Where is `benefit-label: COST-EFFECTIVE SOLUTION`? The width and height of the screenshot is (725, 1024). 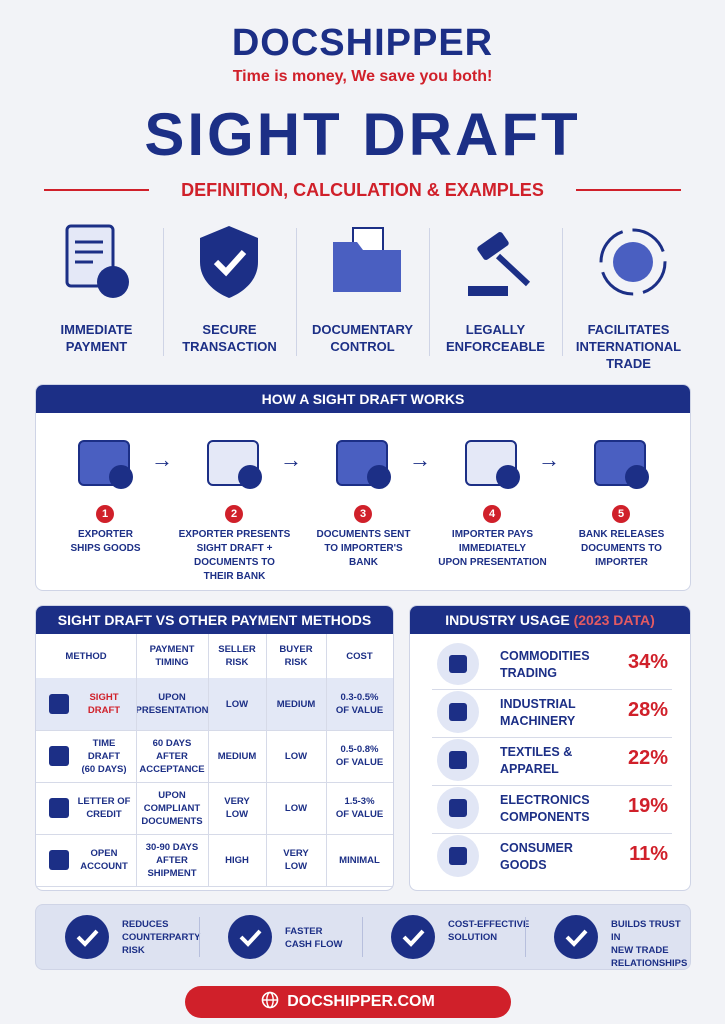
benefit-label: COST-EFFECTIVE SOLUTION is located at coordinates (489, 931).